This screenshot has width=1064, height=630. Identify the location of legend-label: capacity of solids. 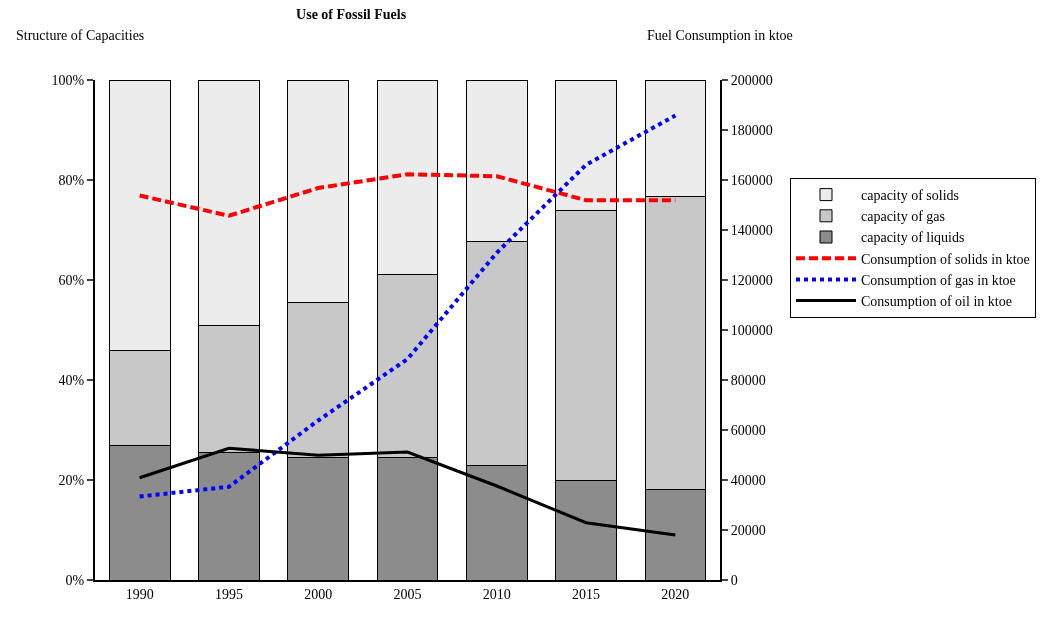
(910, 196).